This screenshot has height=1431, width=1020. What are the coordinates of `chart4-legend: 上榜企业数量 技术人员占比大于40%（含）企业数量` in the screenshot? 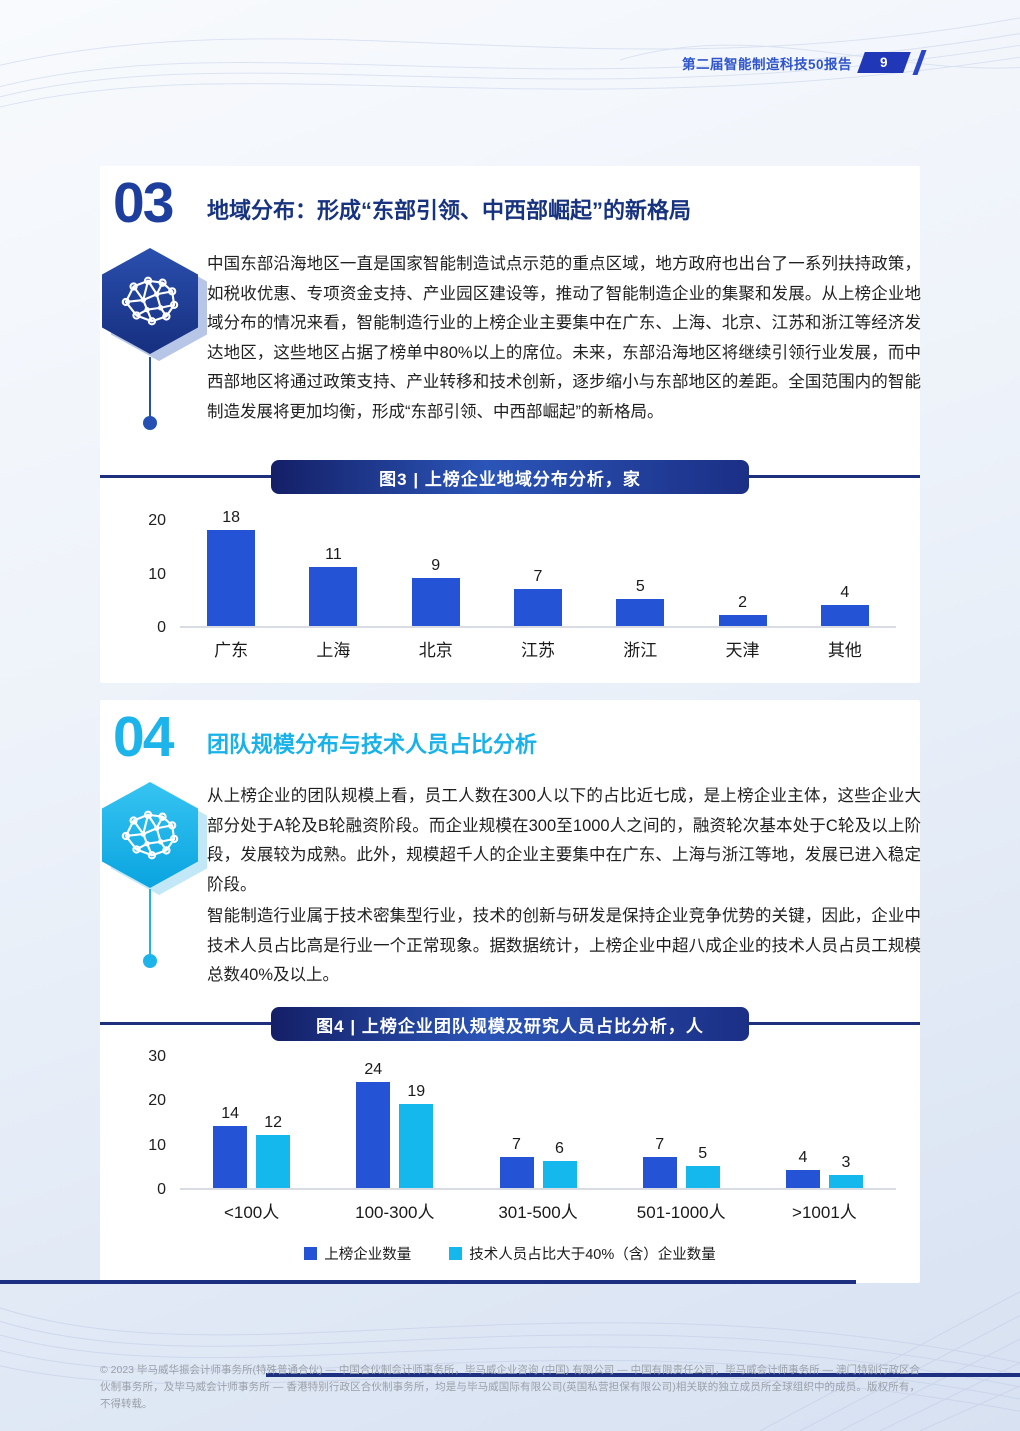 It's located at (510, 1253).